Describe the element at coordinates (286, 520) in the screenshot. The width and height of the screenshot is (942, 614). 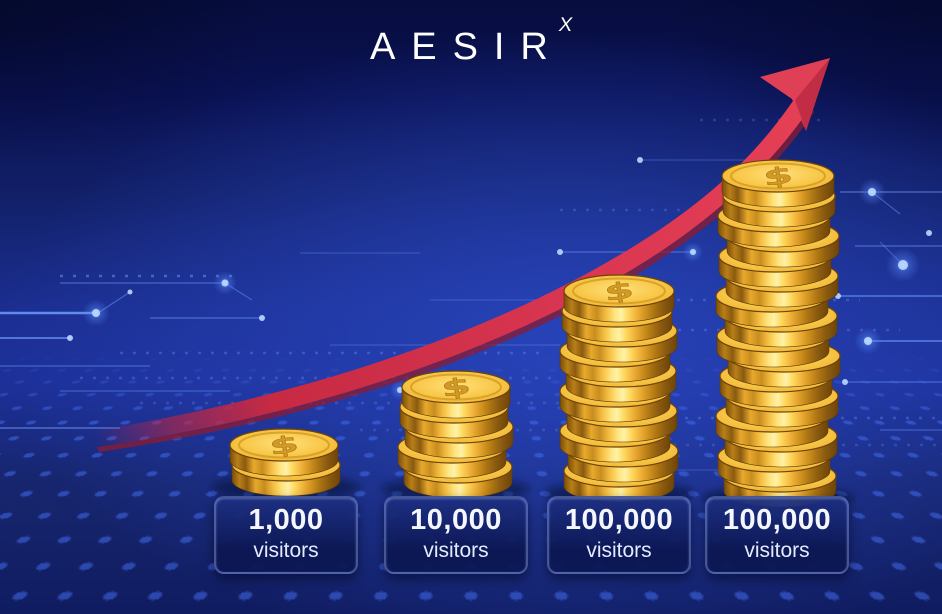
I see `visitor-count: 1,000` at that location.